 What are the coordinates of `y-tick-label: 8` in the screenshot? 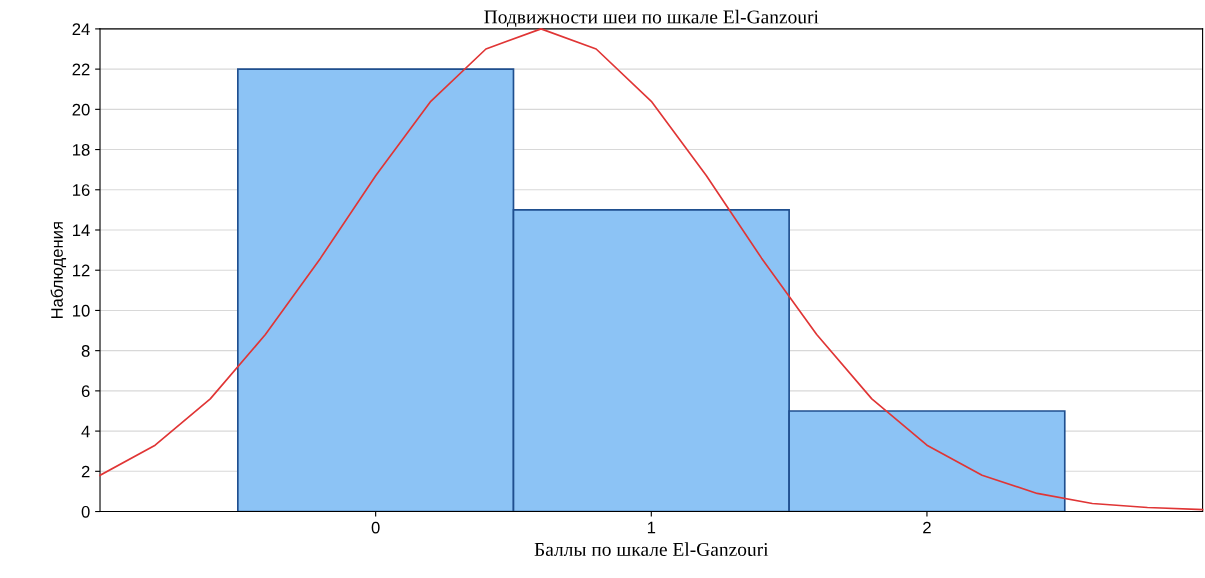 It's located at (85, 351).